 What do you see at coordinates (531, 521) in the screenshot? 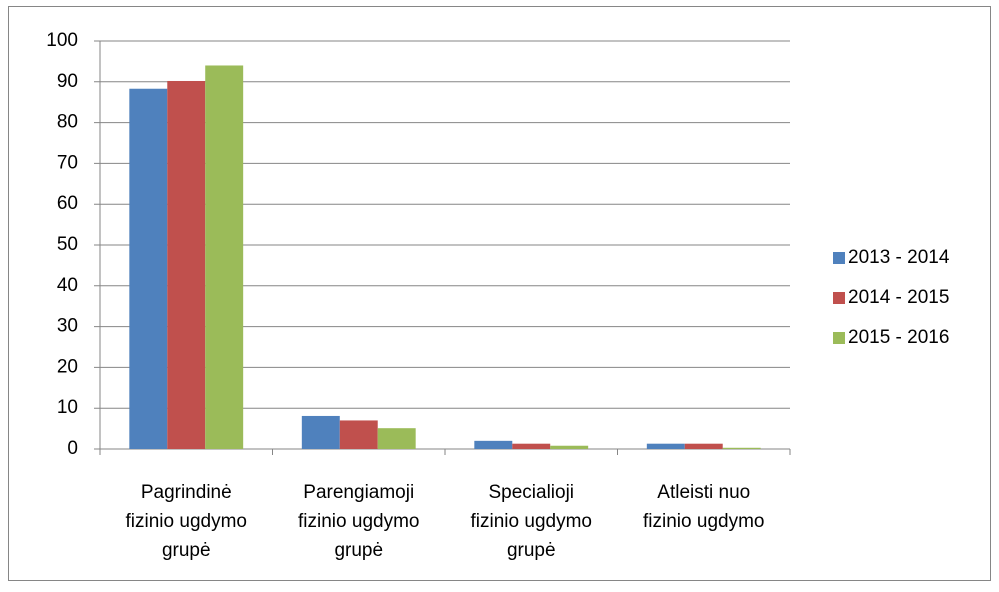
I see `x-tick-label: Specialioji fizinio ugdymo grupė` at bounding box center [531, 521].